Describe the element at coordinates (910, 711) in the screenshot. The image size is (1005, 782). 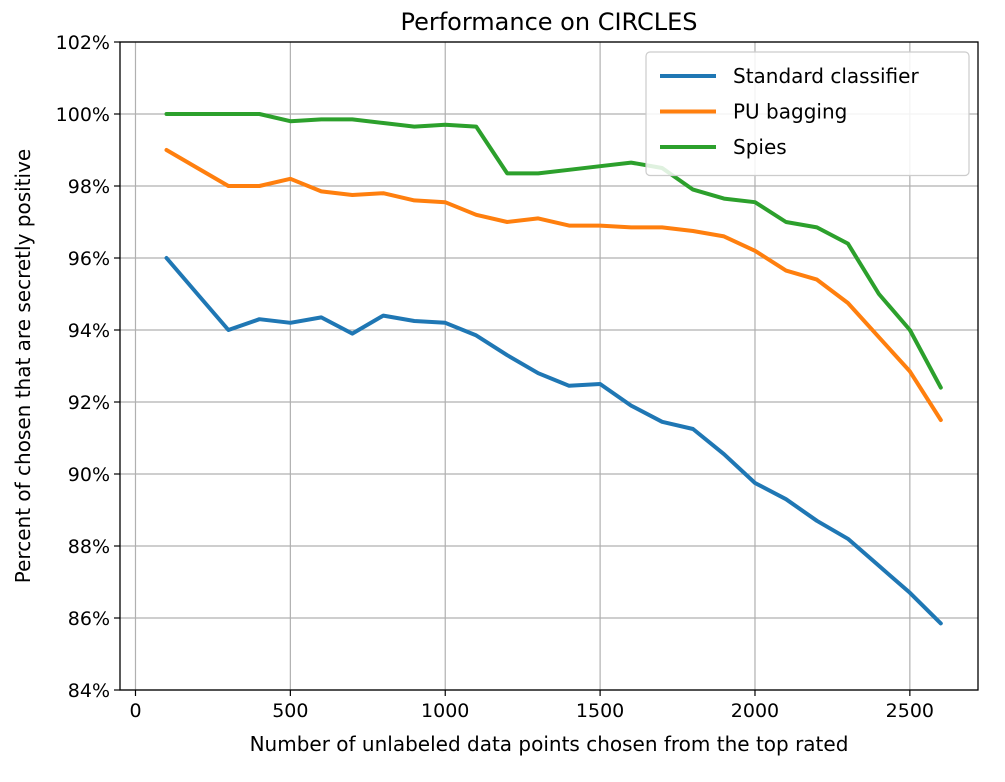
I see `x-tick-label: 2500` at that location.